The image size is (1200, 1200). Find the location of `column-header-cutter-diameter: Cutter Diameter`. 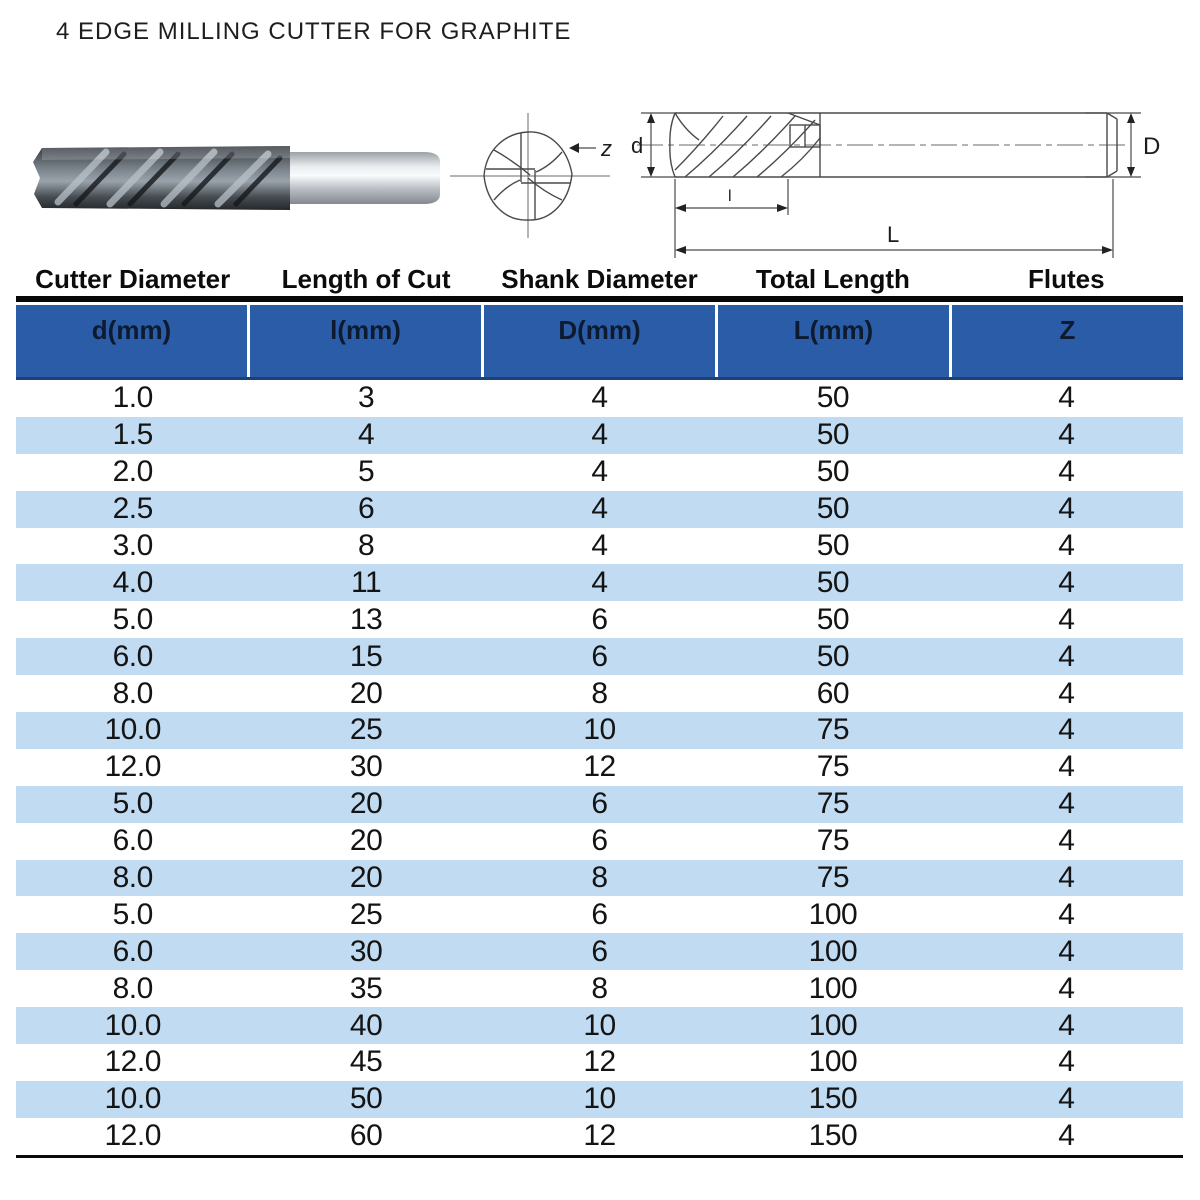

column-header-cutter-diameter: Cutter Diameter is located at coordinates (133, 279).